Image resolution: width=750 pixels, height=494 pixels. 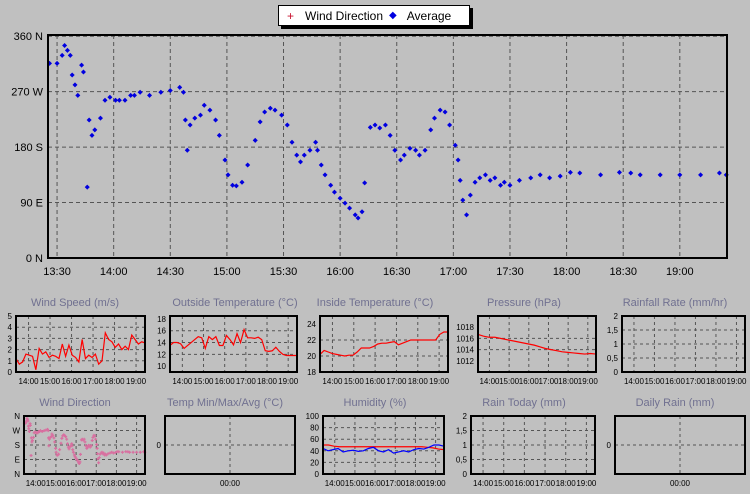 I want to click on pressure-hpa-plot-area, so click(x=537, y=344).